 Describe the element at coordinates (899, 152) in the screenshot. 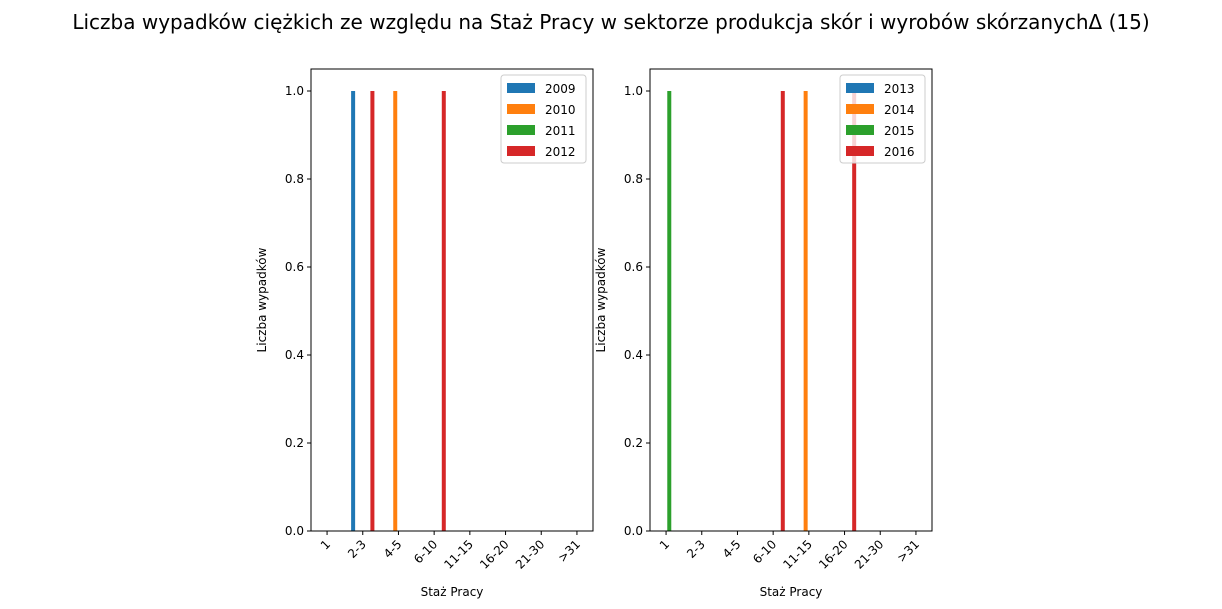

I see `legend-label-2016: 2016` at that location.